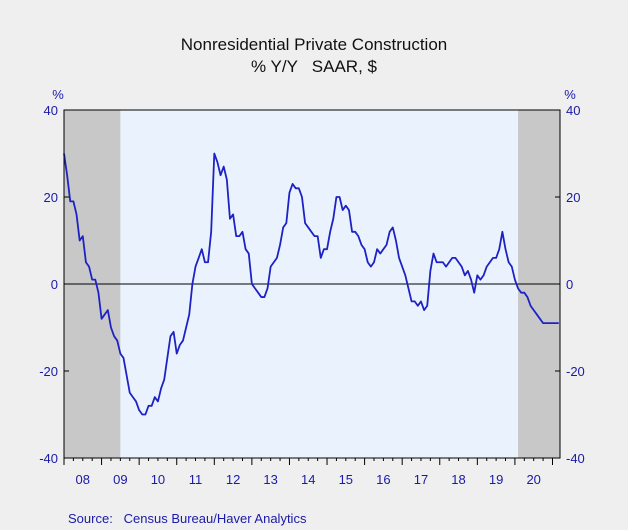 This screenshot has width=628, height=530. What do you see at coordinates (458, 479) in the screenshot?
I see `x-tick-label: 18` at bounding box center [458, 479].